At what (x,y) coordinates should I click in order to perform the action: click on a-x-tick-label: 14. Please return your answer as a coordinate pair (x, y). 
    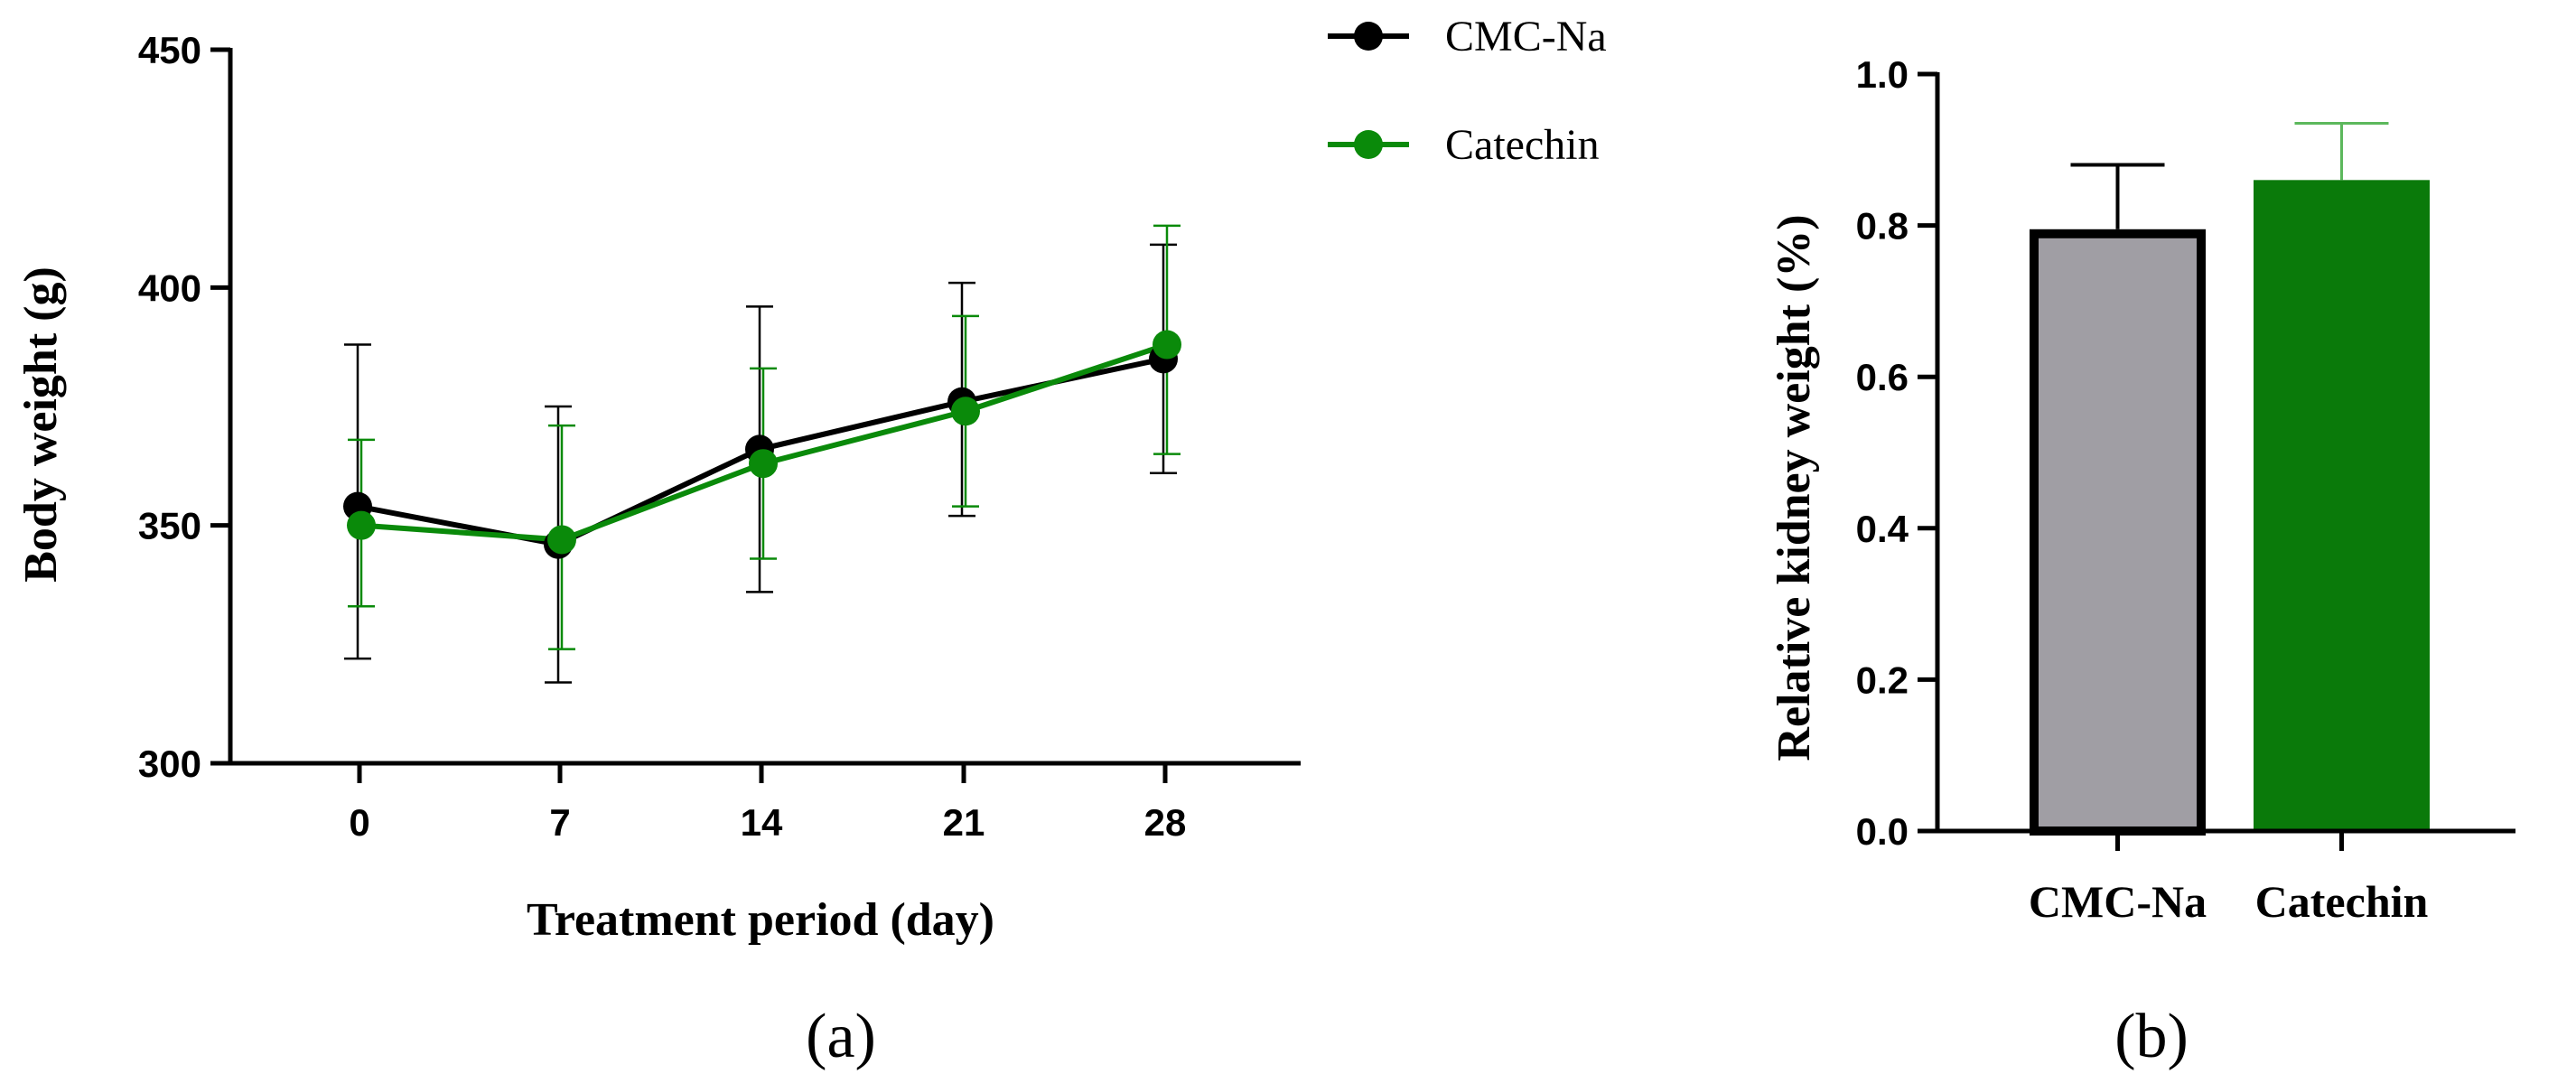
    Looking at the image, I should click on (762, 822).